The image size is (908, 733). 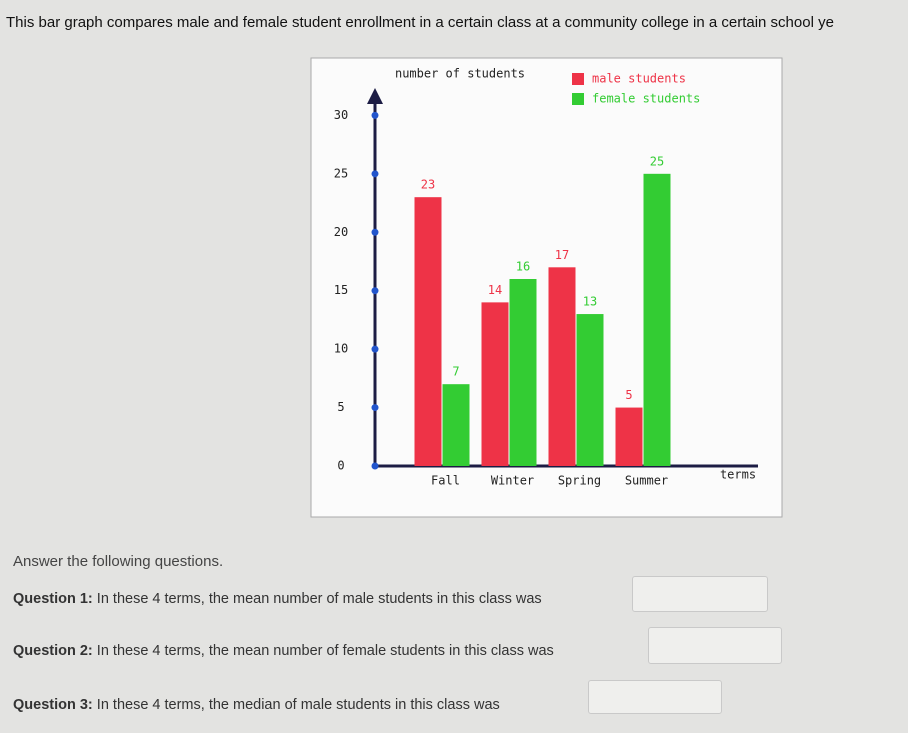 What do you see at coordinates (646, 99) in the screenshot?
I see `legend-label: female students` at bounding box center [646, 99].